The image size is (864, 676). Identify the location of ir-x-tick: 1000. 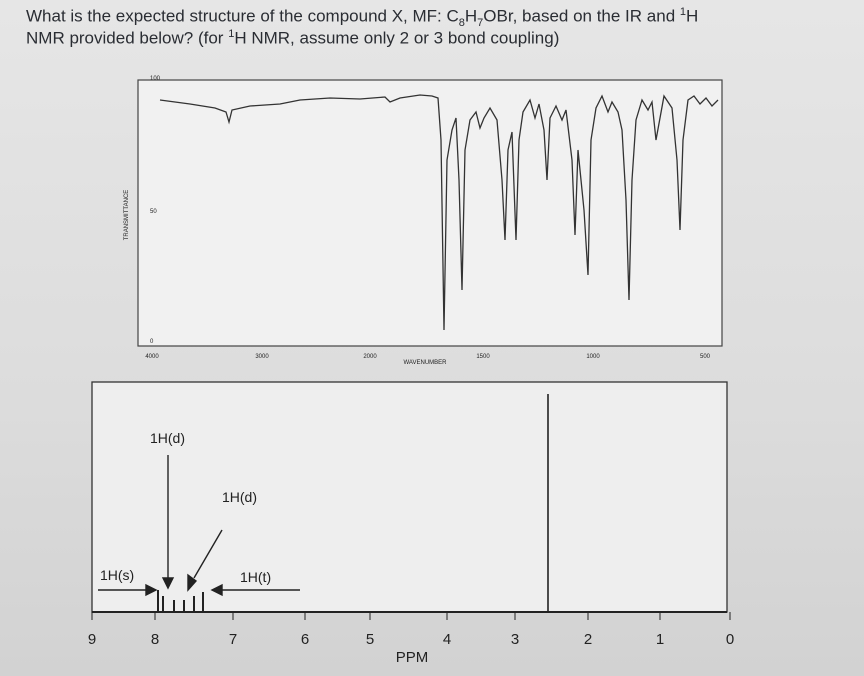
(593, 357).